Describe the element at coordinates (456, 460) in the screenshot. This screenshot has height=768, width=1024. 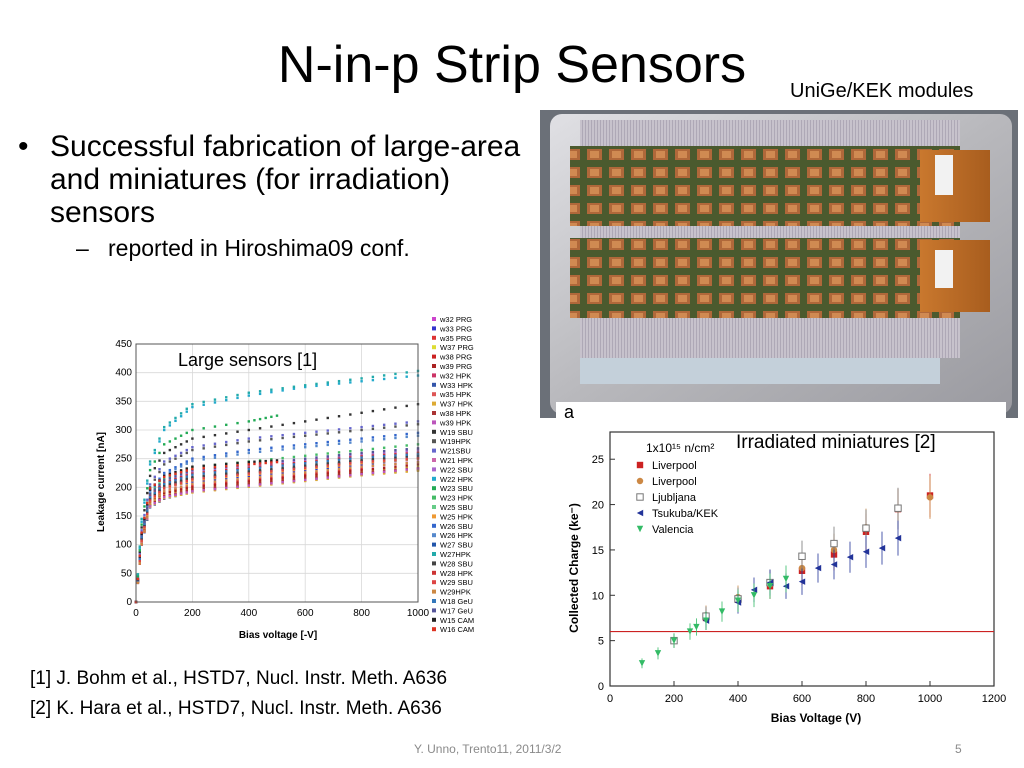
I see `legend-label: W21 HPK` at that location.